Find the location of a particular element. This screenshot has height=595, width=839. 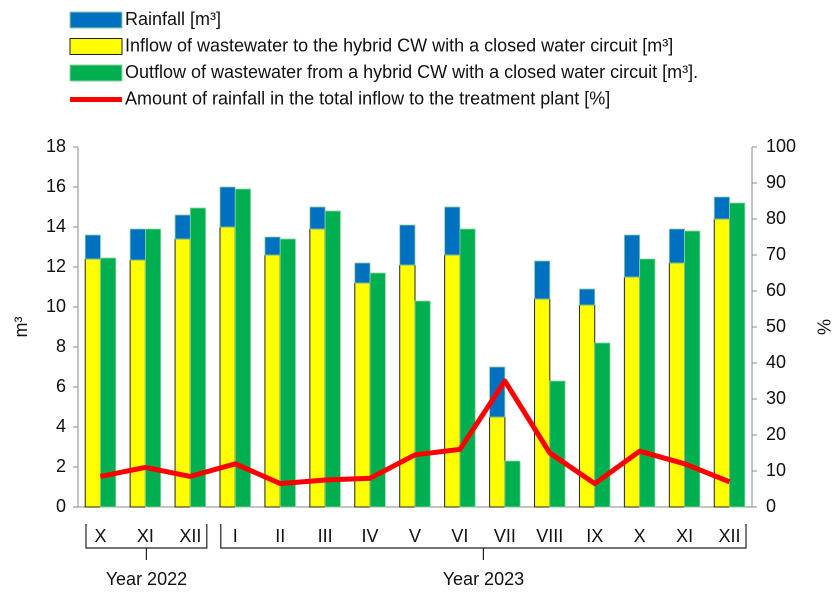

y-tick-label: 4 is located at coordinates (61, 426).